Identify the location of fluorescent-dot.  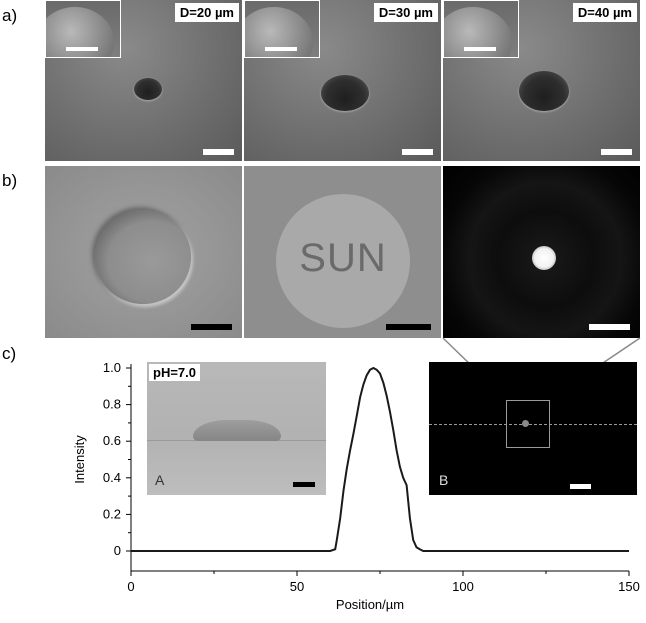
(525, 423).